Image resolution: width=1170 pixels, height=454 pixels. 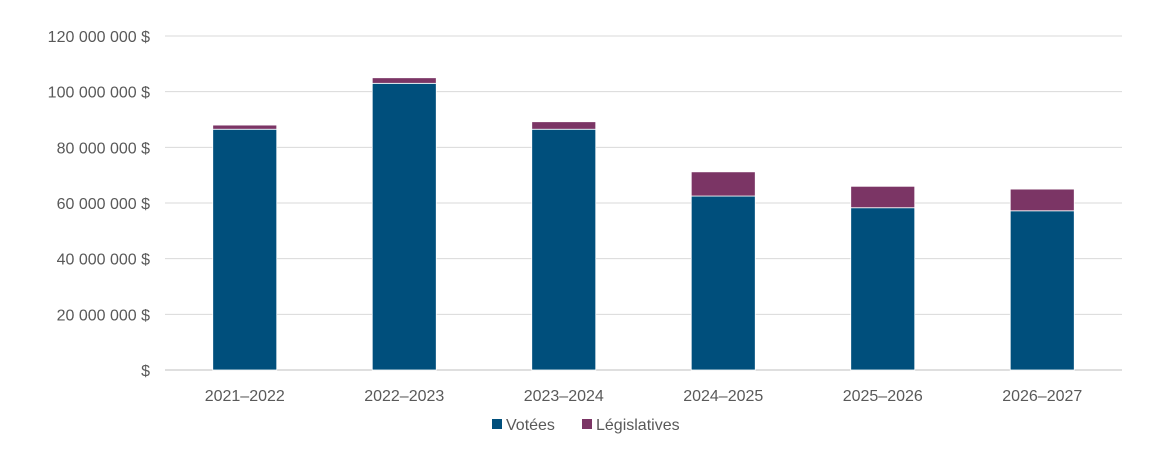 I want to click on y-tick-label: 120 000 000 $, so click(x=99, y=37).